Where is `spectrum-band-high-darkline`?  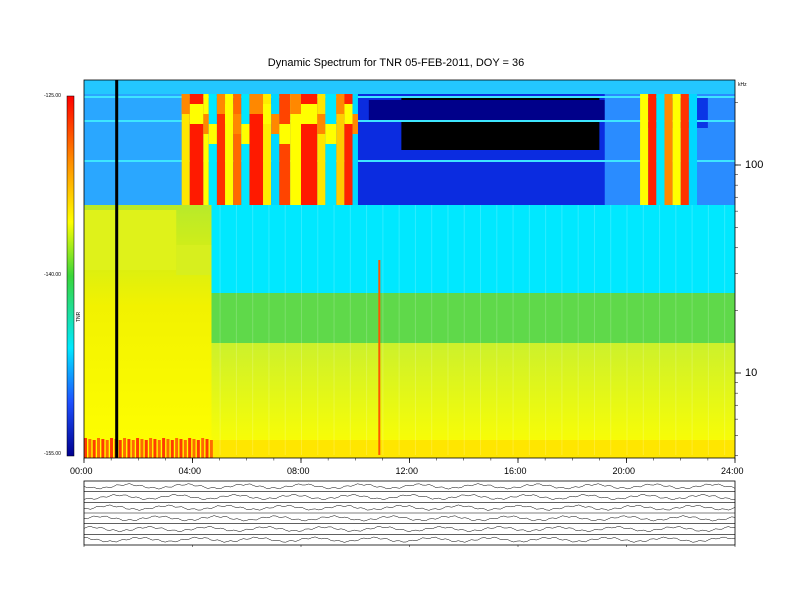
spectrum-band-high-darkline is located at coordinates (486, 110).